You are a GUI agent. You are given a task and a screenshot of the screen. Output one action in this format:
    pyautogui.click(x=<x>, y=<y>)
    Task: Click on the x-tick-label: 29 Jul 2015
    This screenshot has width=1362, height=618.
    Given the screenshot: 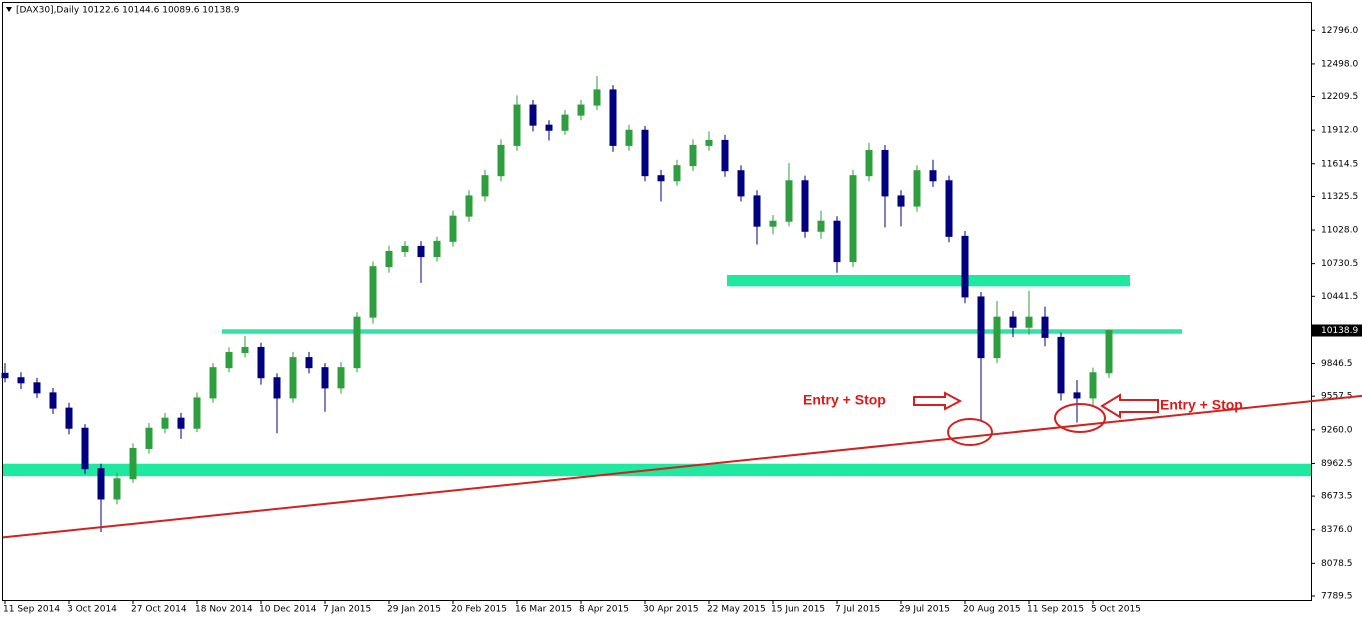 What is the action you would take?
    pyautogui.click(x=924, y=610)
    